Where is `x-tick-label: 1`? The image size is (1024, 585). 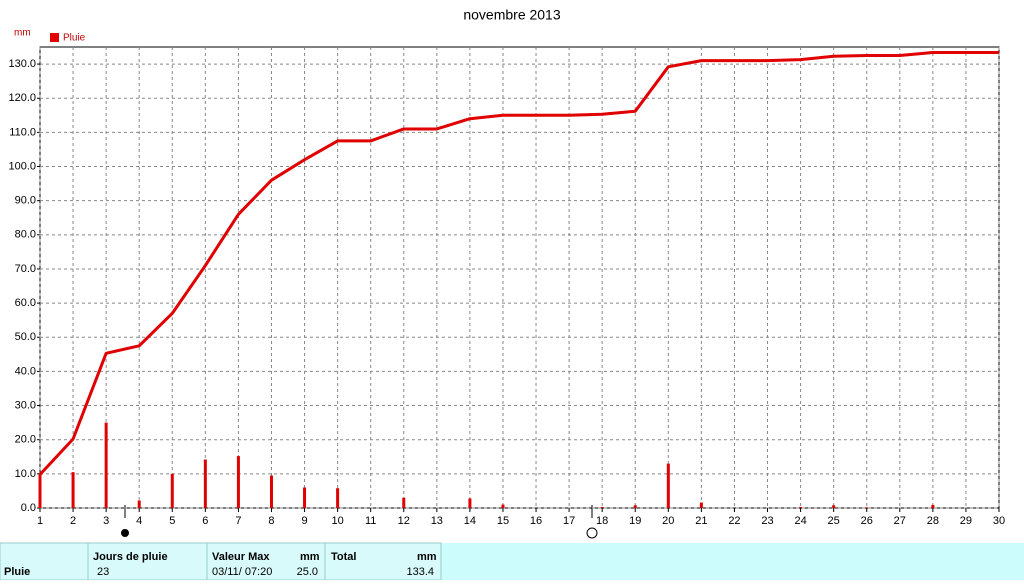 x-tick-label: 1 is located at coordinates (40, 521).